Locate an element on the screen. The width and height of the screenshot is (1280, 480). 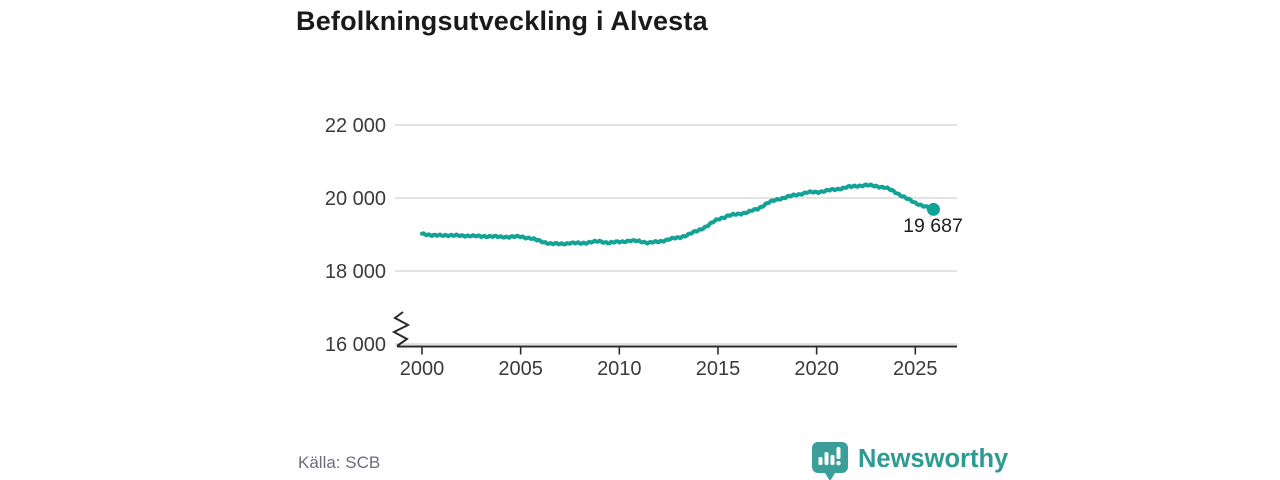
newsworthy-logo: Newsworthy is located at coordinates (909, 460).